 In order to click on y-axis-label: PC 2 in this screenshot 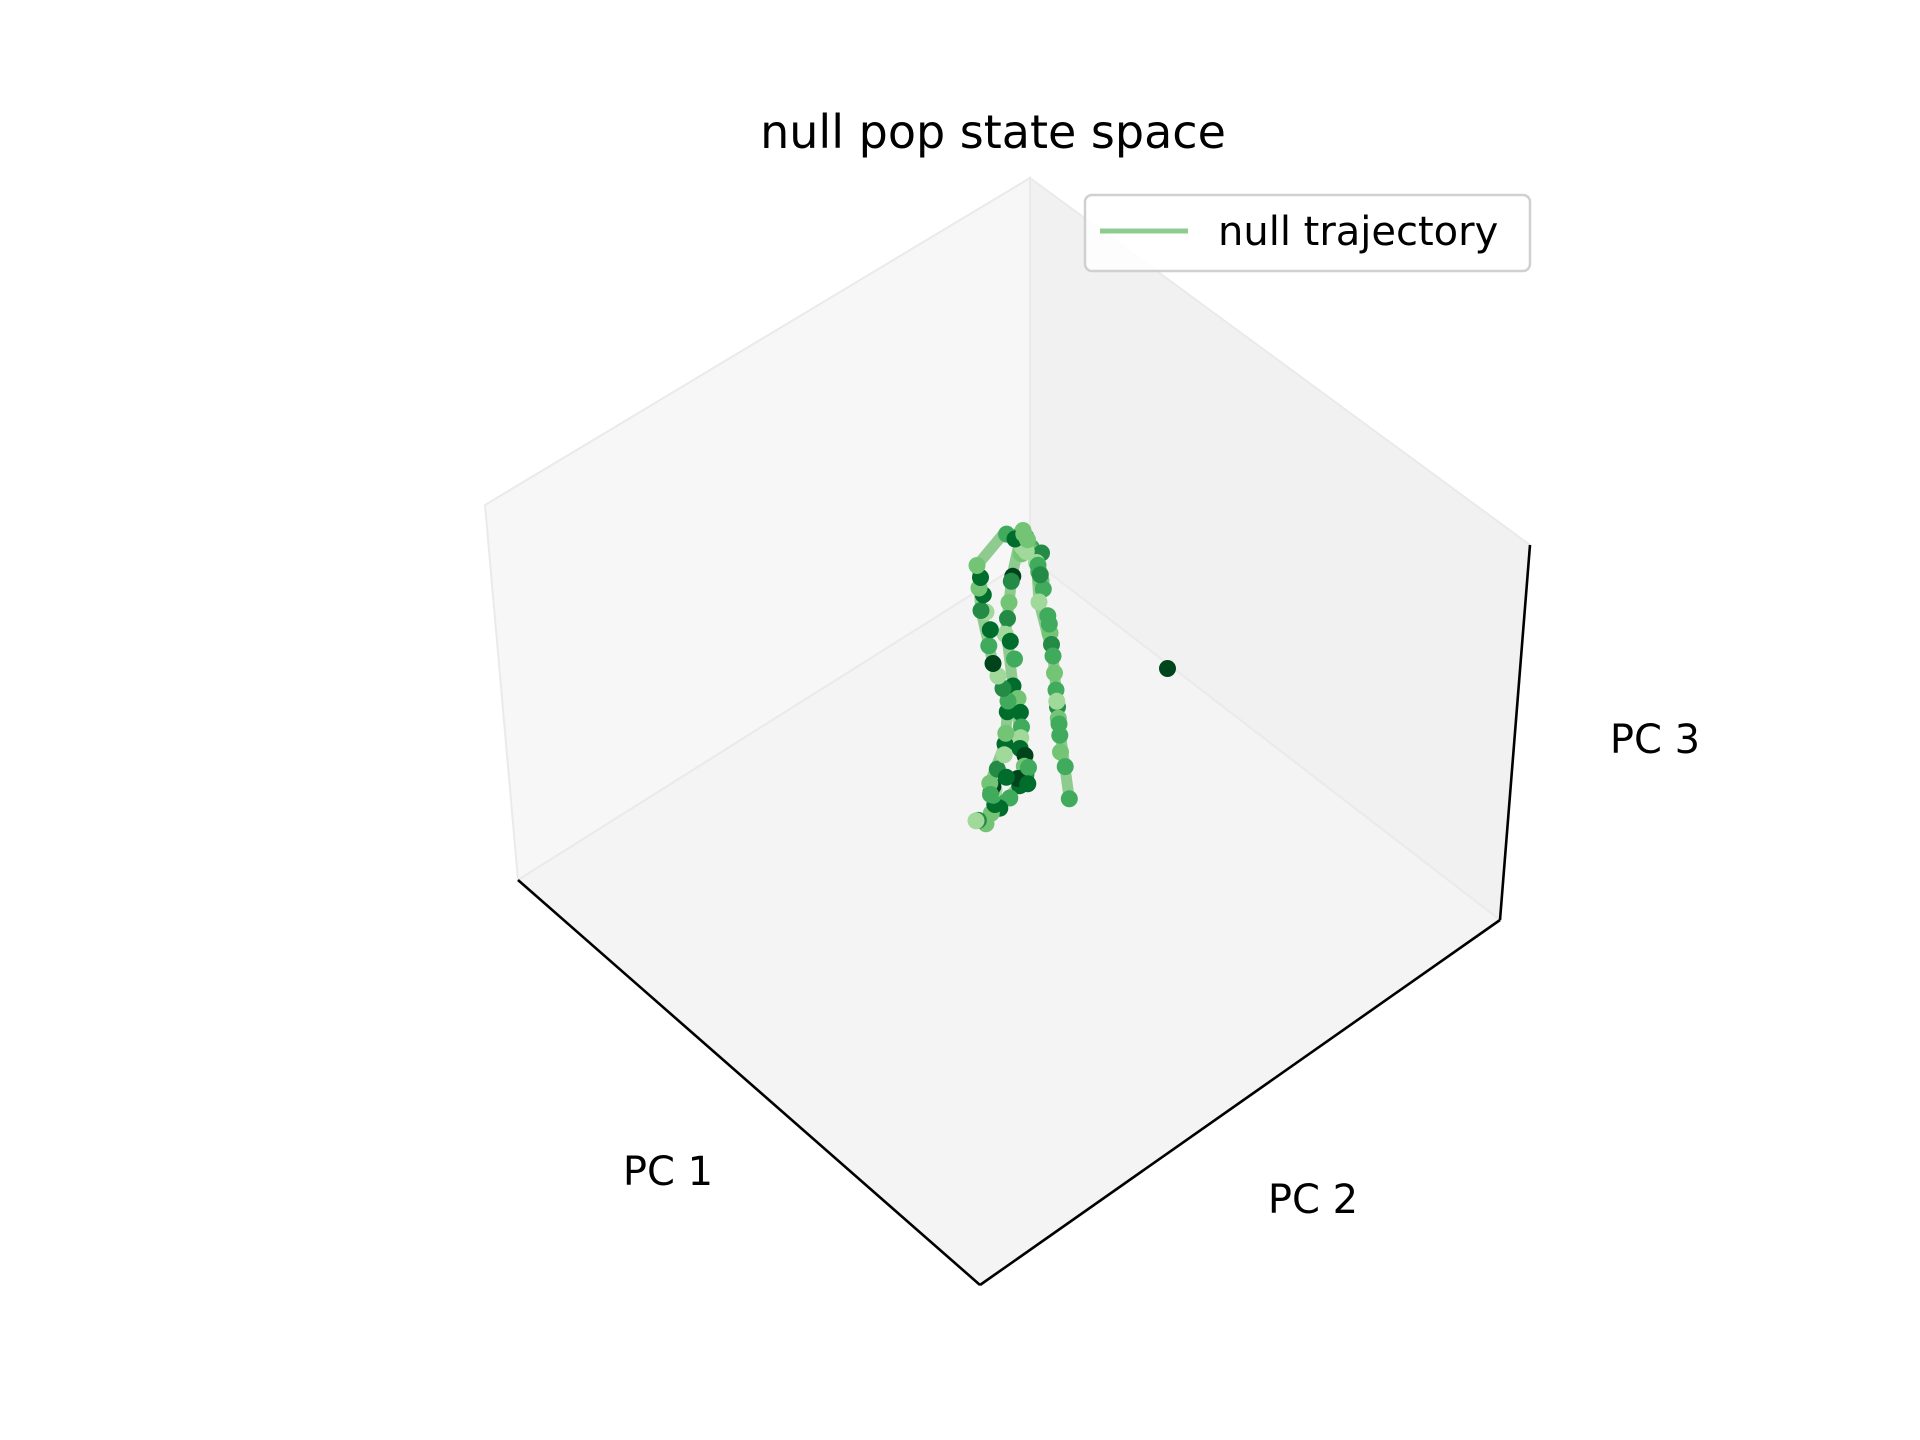, I will do `click(1313, 1200)`.